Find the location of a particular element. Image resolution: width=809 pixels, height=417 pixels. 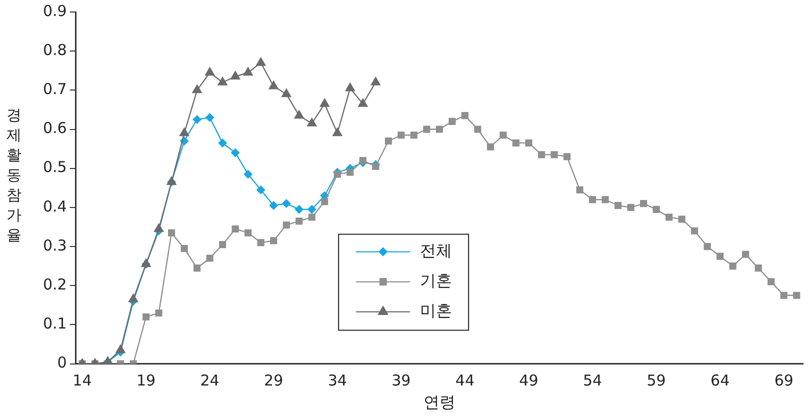

x-tick-label: 44 is located at coordinates (464, 381).